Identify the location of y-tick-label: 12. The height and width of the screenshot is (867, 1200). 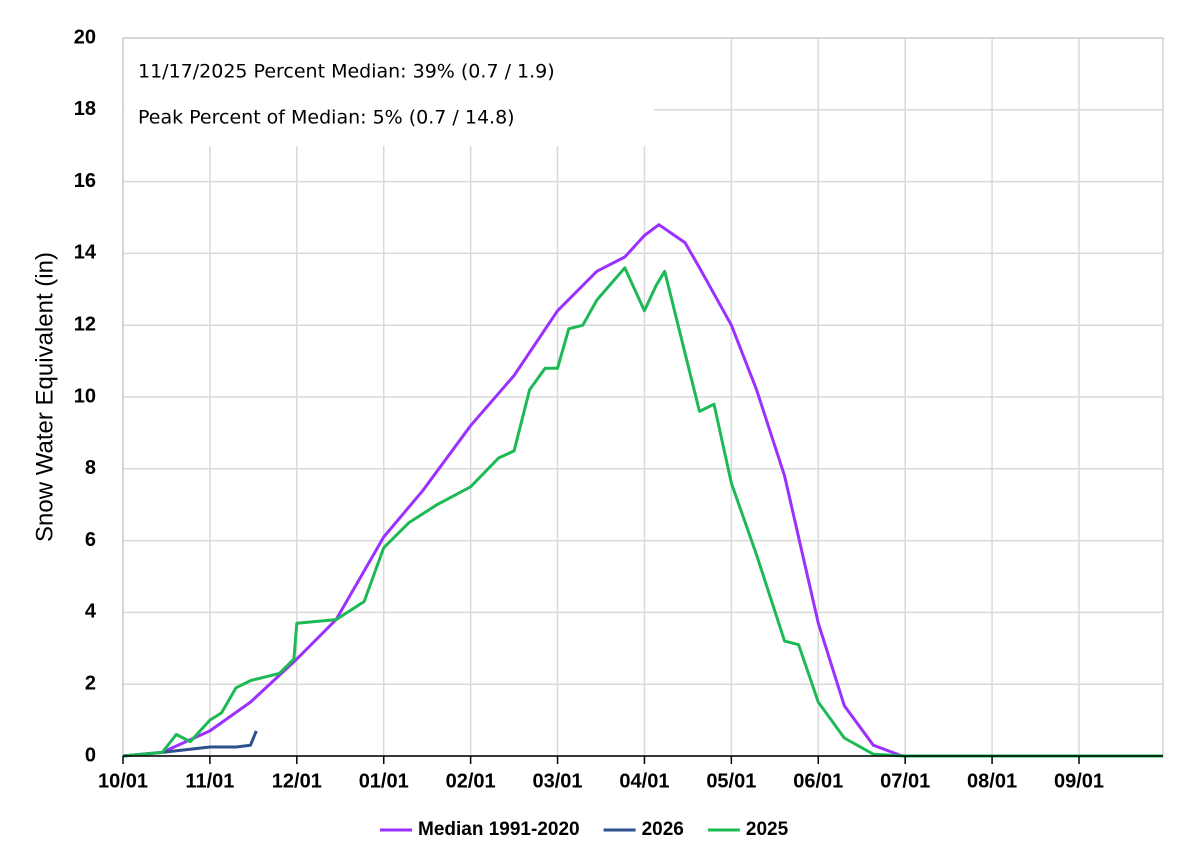
(85, 324).